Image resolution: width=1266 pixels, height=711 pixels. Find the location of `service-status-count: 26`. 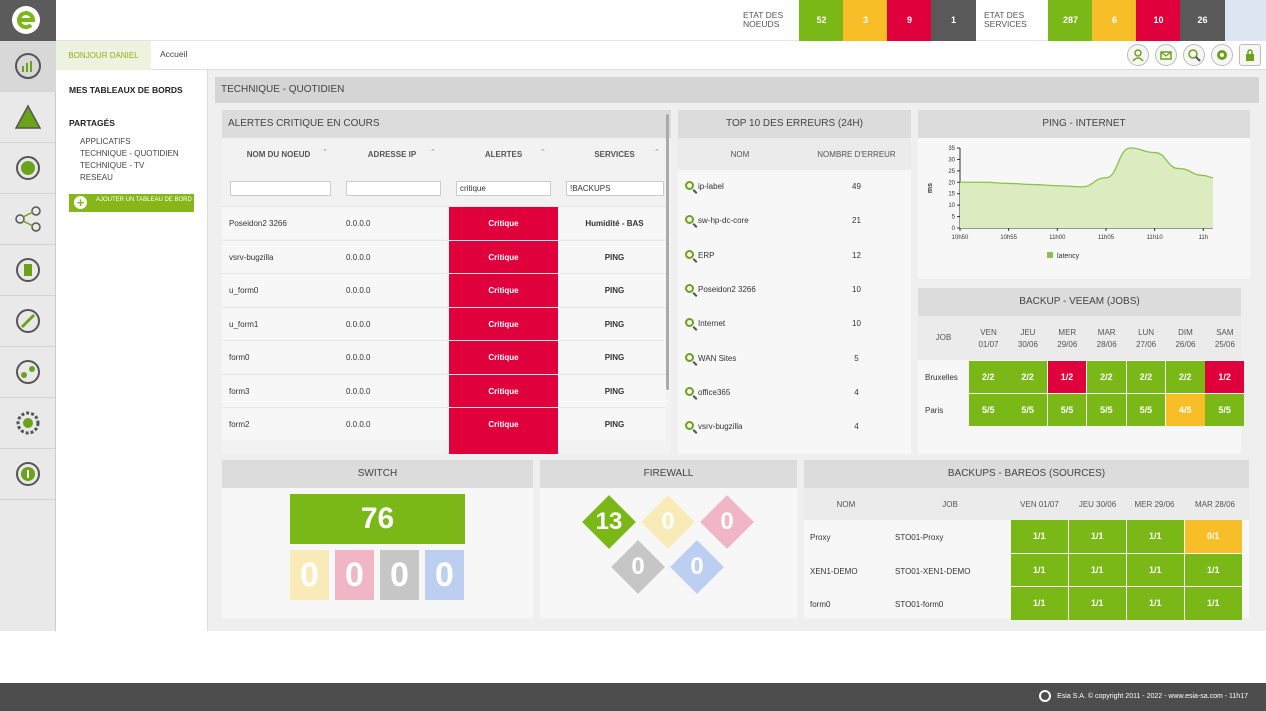

service-status-count: 26 is located at coordinates (1202, 20).